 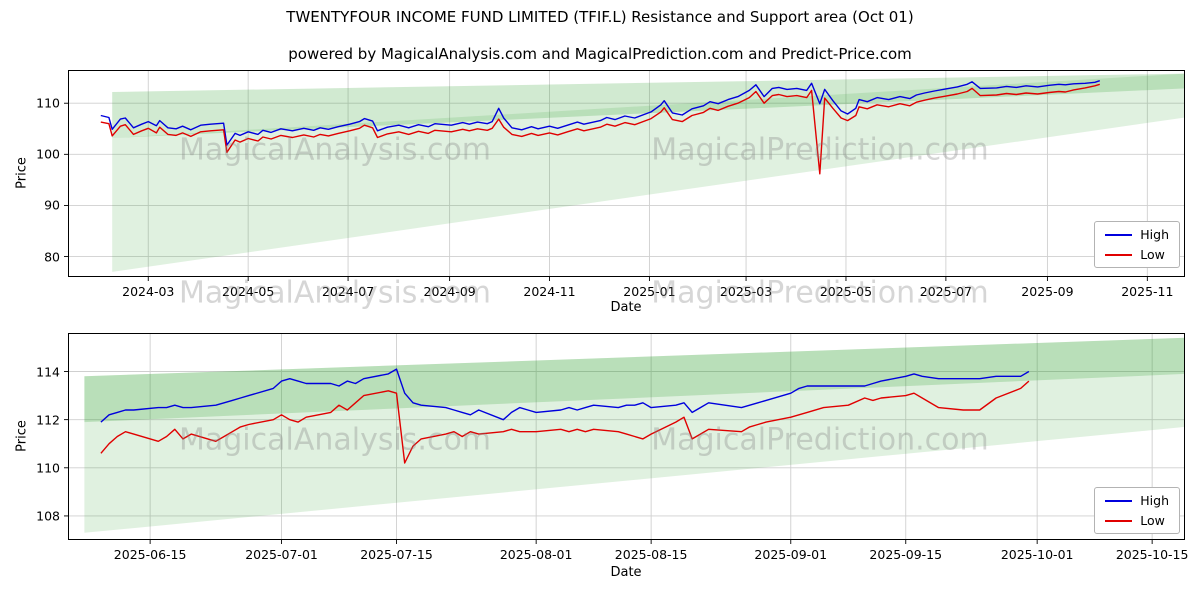 I want to click on x-tick-label: 2024-09, so click(x=449, y=291).